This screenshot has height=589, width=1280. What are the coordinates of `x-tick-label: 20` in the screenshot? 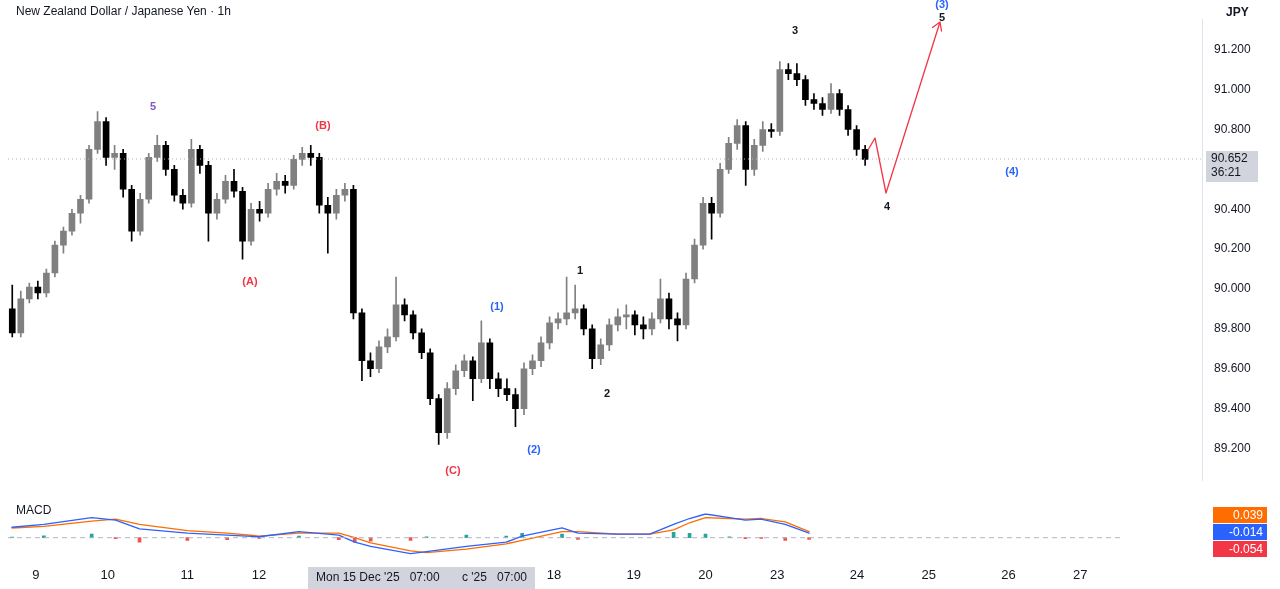 It's located at (705, 574).